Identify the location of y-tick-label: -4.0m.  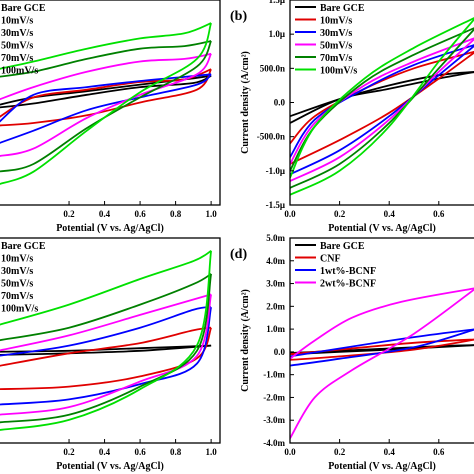
(274, 443).